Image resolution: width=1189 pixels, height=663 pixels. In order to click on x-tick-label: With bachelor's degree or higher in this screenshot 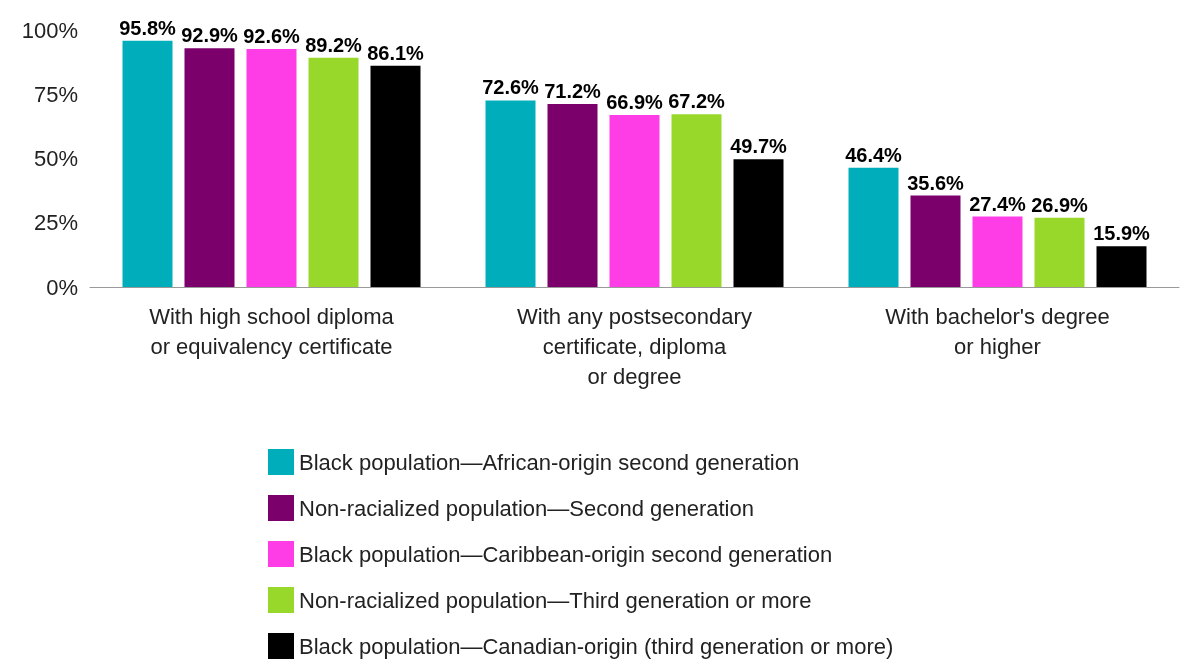, I will do `click(997, 331)`.